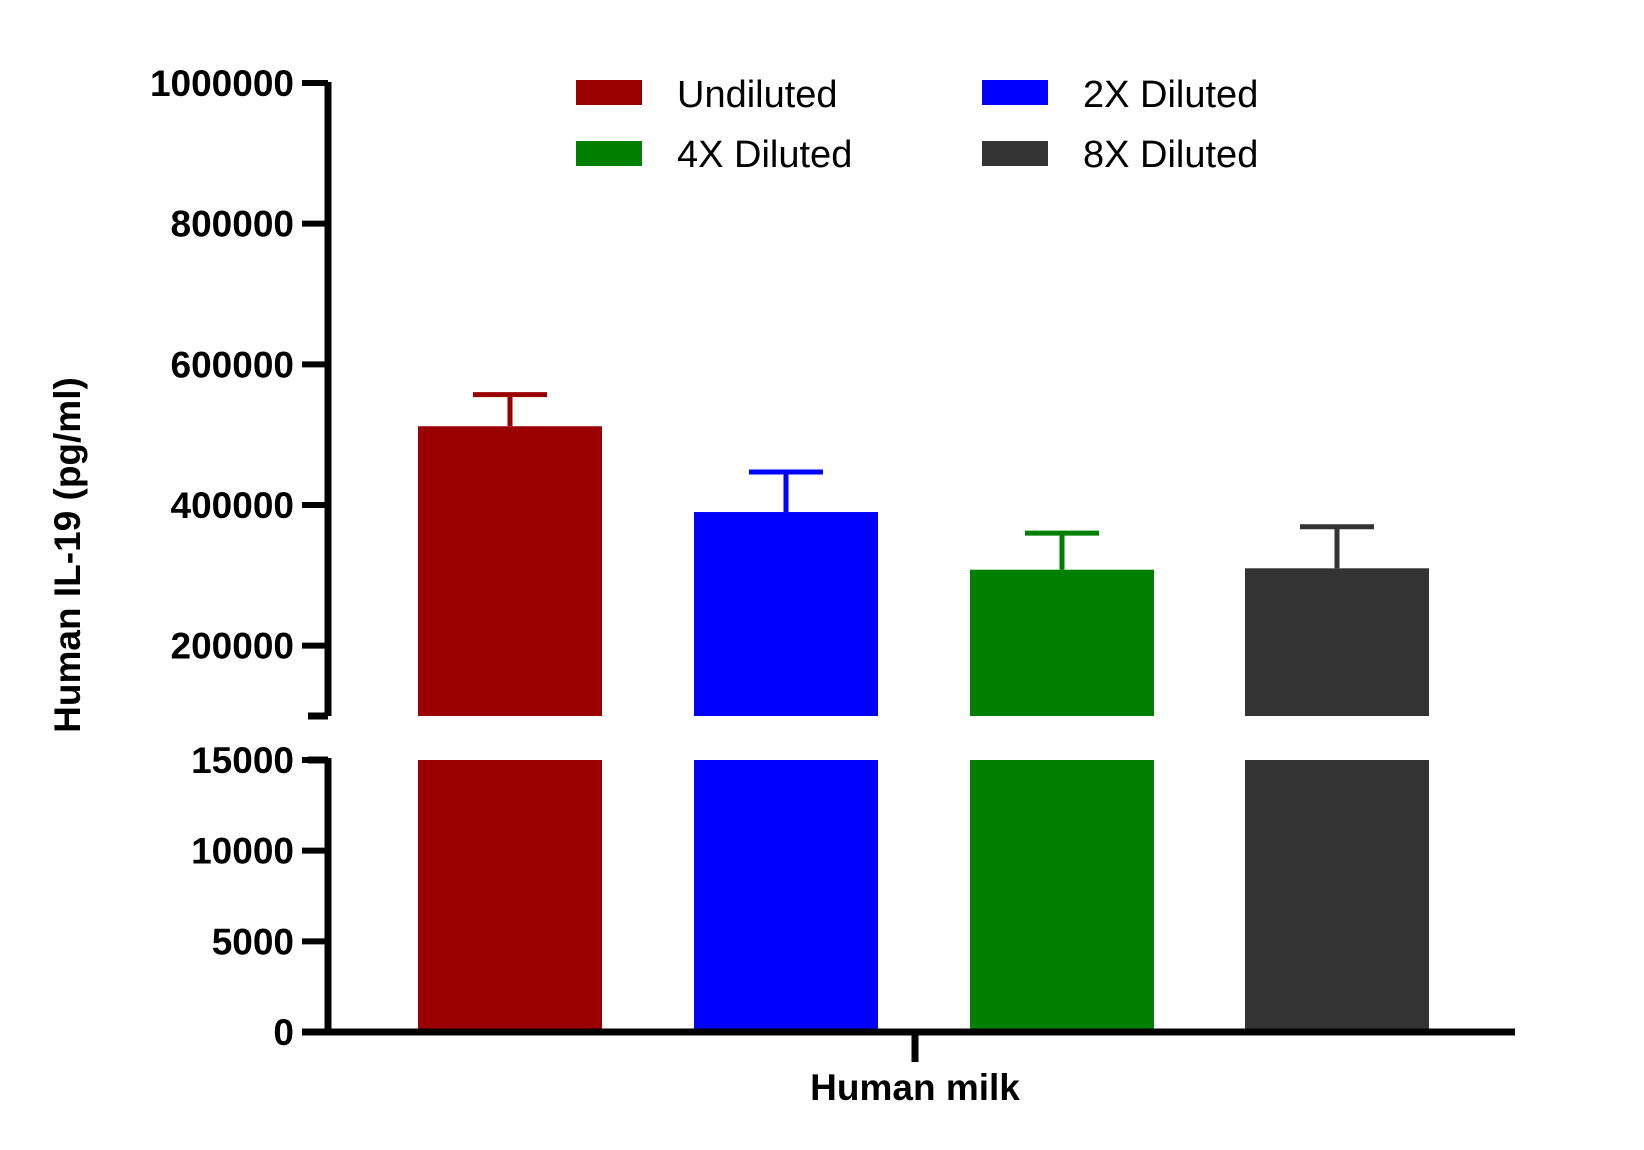  I want to click on x-axis, so click(908, 1045).